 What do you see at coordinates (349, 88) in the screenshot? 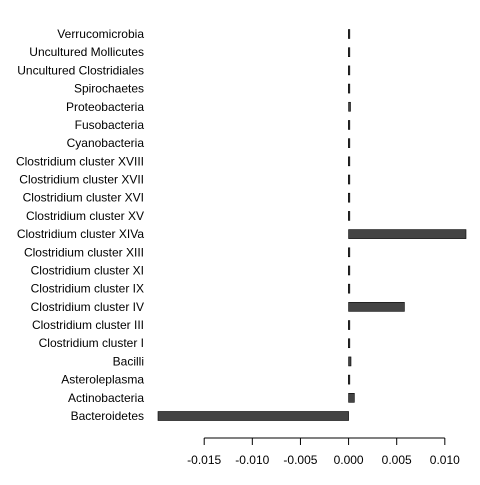
I see `bar-spirochaetes` at bounding box center [349, 88].